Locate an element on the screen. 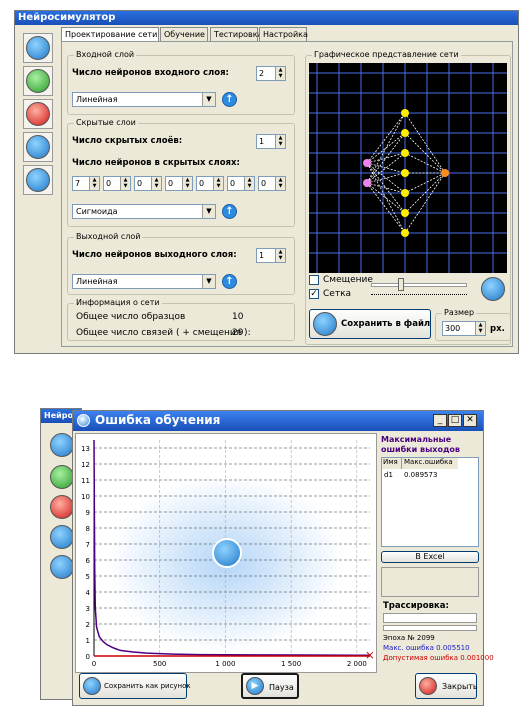 This screenshot has width=529, height=712. excel-button: В Excel is located at coordinates (430, 557).